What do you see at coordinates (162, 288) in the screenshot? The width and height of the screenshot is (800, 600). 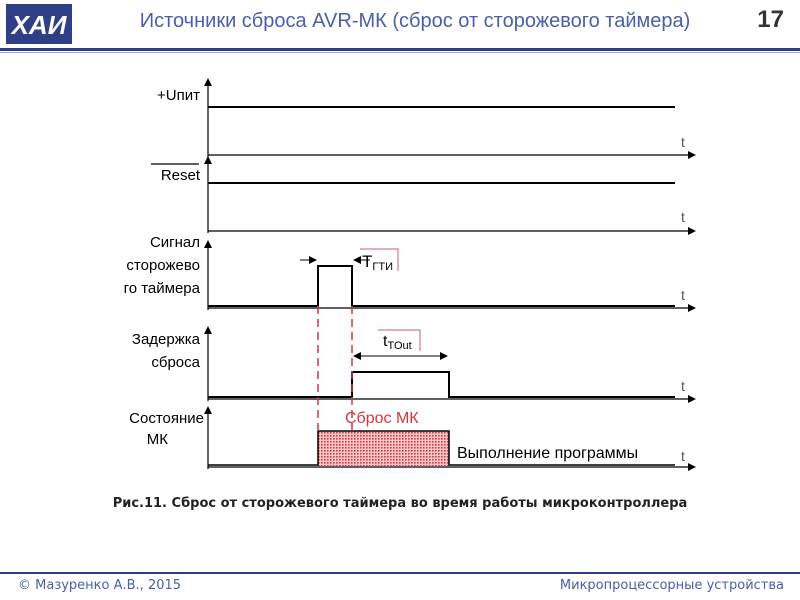 I see `signal-watchdog-label-3: го таймера` at bounding box center [162, 288].